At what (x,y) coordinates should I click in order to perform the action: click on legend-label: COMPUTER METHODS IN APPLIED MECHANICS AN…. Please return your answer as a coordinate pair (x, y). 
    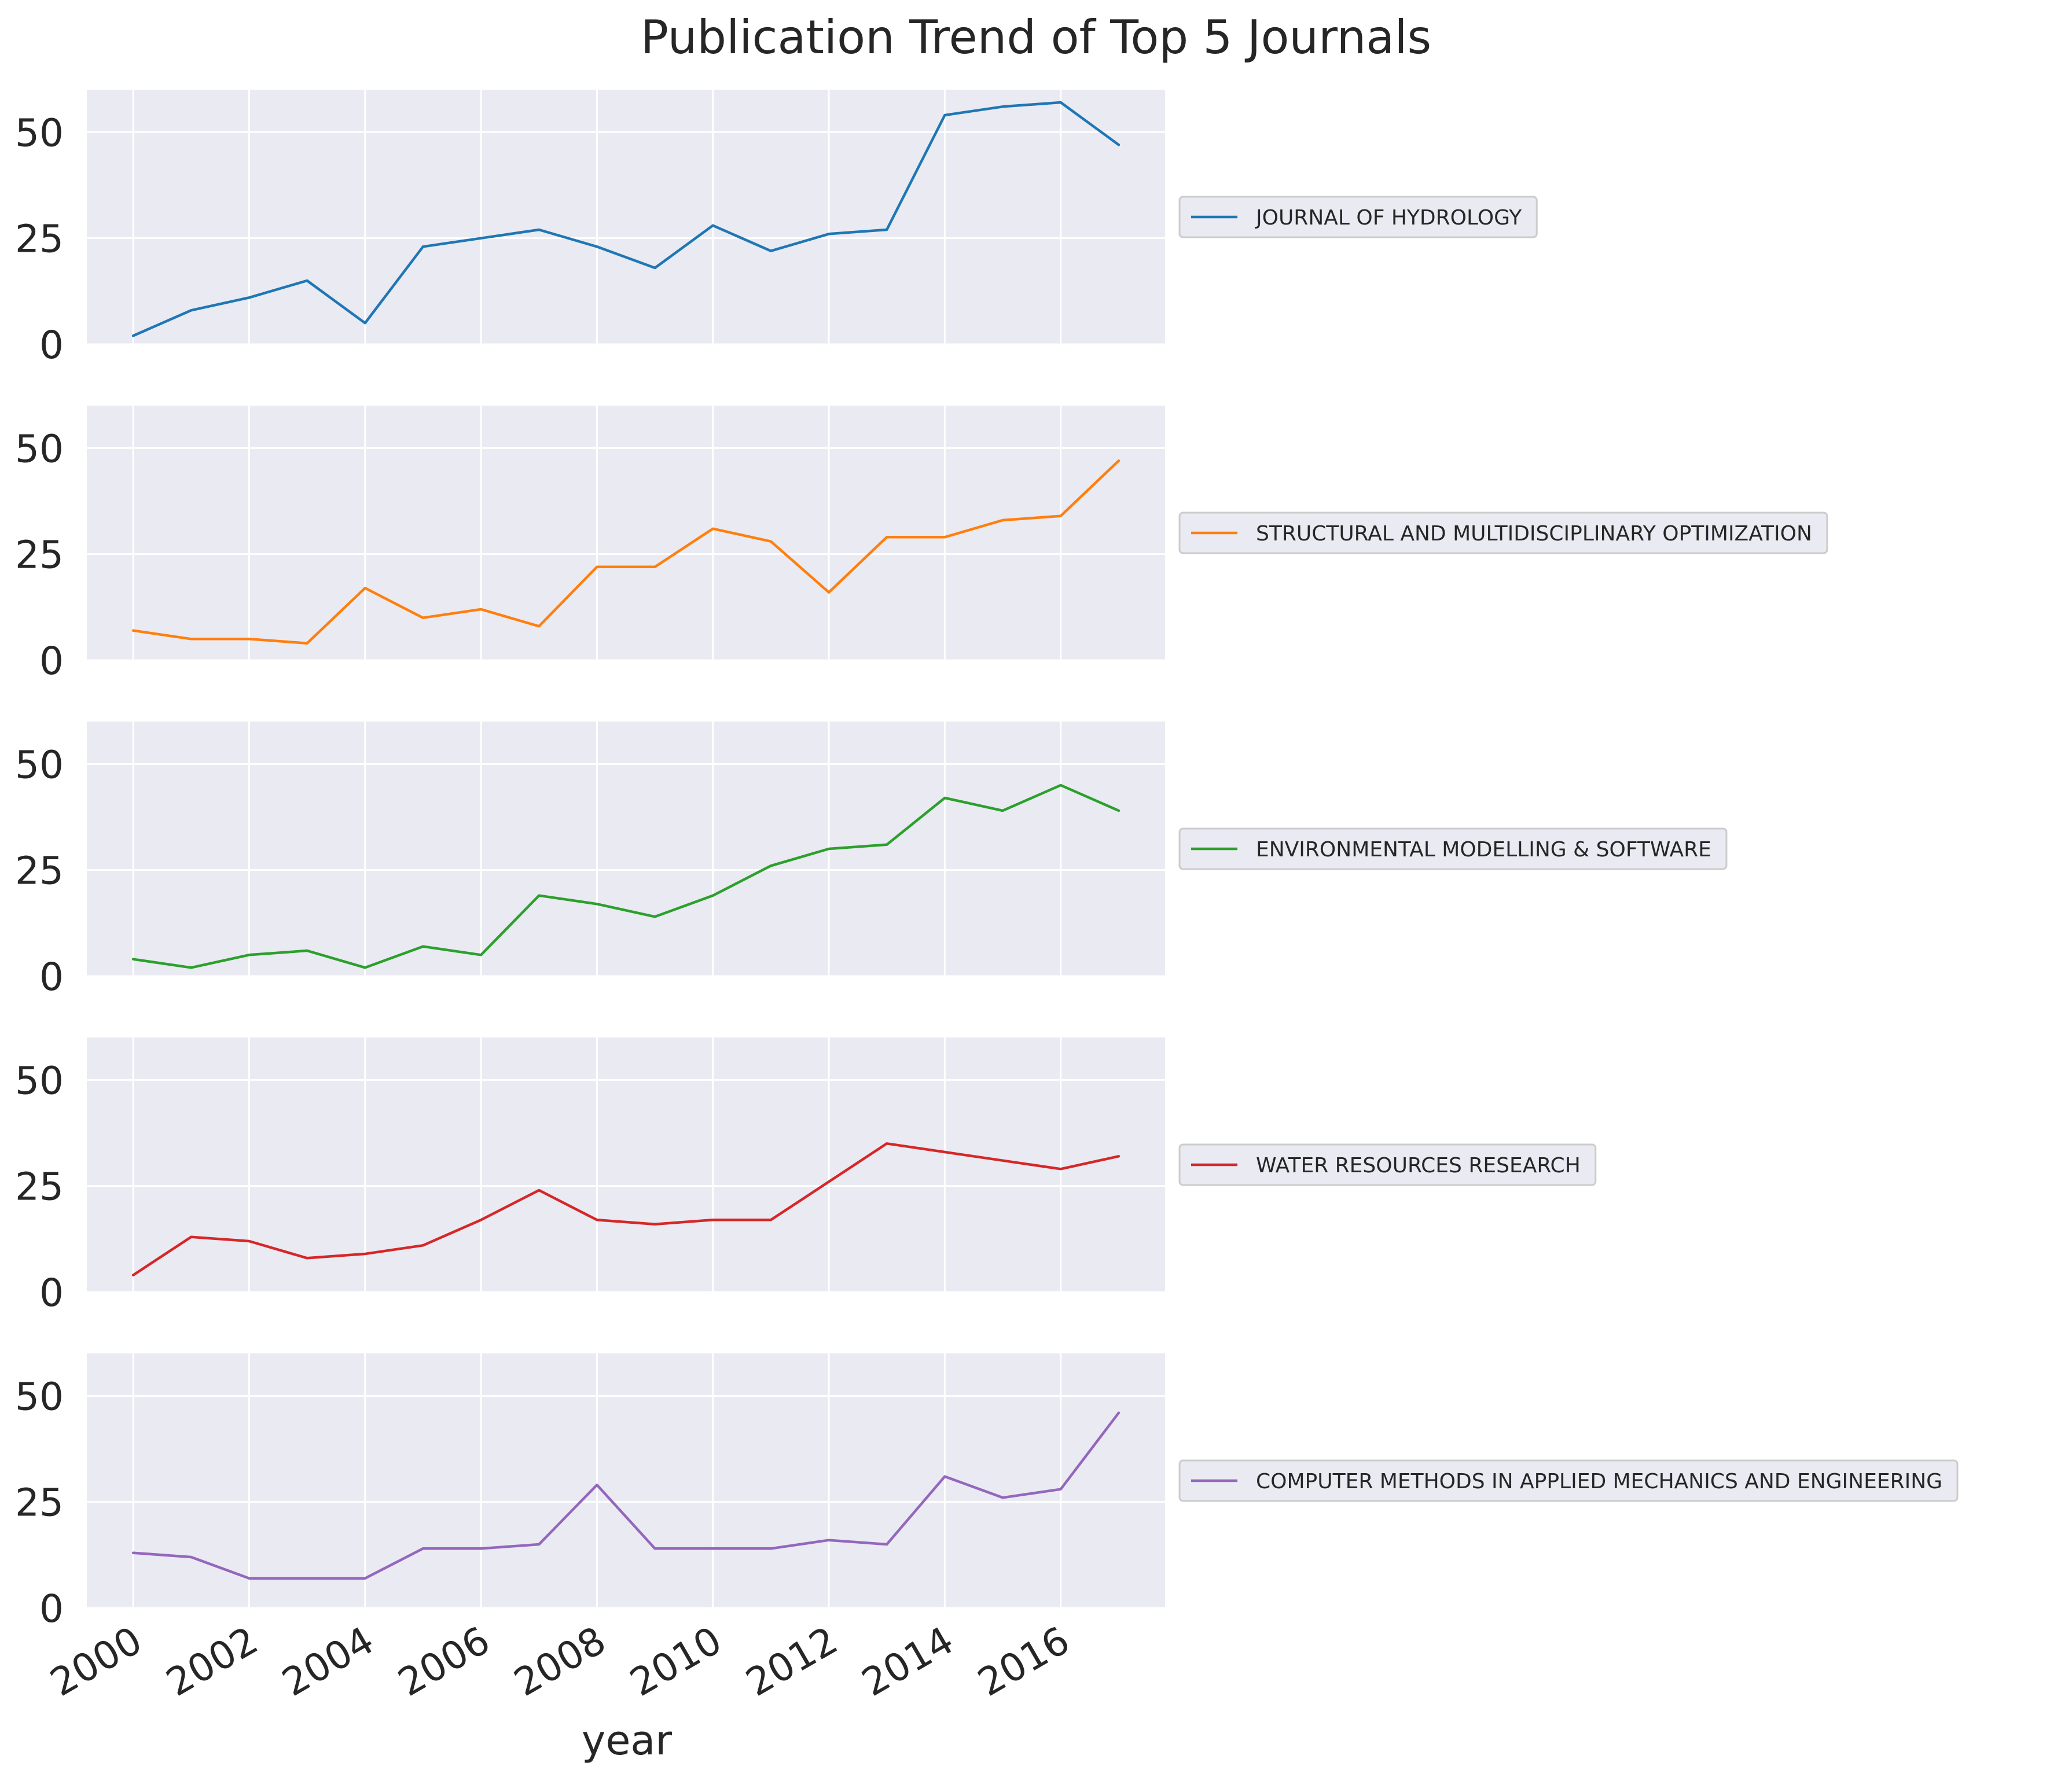
    Looking at the image, I should click on (1599, 1482).